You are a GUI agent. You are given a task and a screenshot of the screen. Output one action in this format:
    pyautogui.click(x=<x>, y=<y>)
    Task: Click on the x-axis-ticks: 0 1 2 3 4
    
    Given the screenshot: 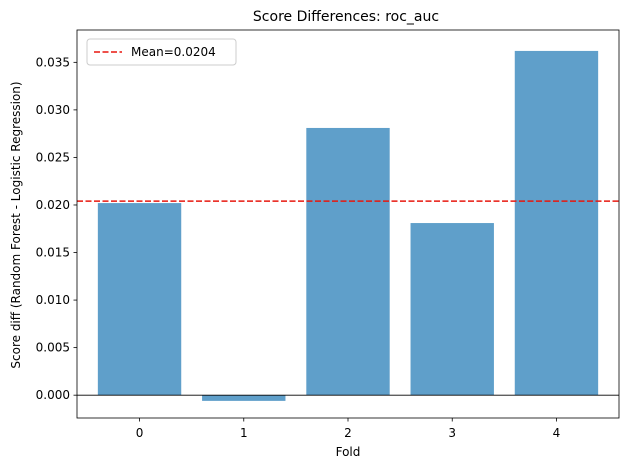 What is the action you would take?
    pyautogui.click(x=348, y=429)
    